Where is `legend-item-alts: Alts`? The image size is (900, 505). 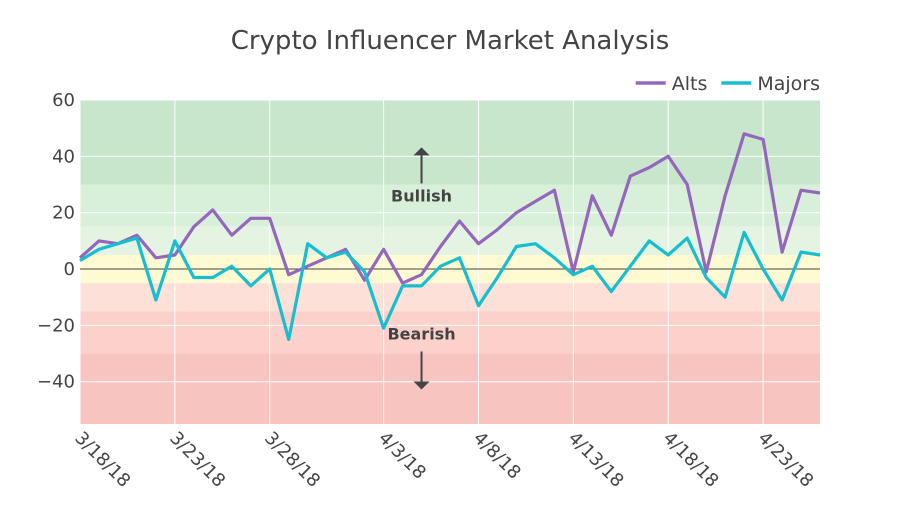 legend-item-alts: Alts is located at coordinates (671, 84).